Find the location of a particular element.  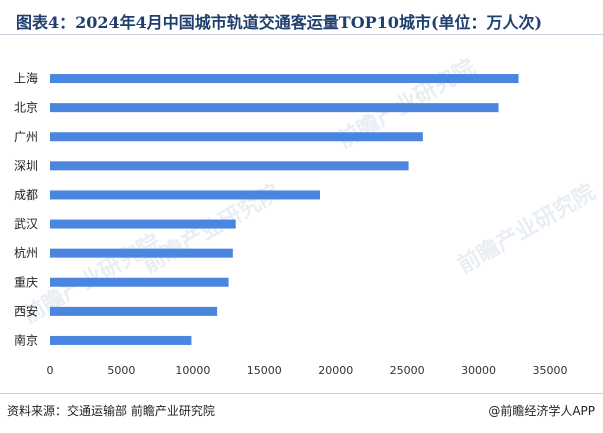

x-tick-label: 0 is located at coordinates (50, 370).